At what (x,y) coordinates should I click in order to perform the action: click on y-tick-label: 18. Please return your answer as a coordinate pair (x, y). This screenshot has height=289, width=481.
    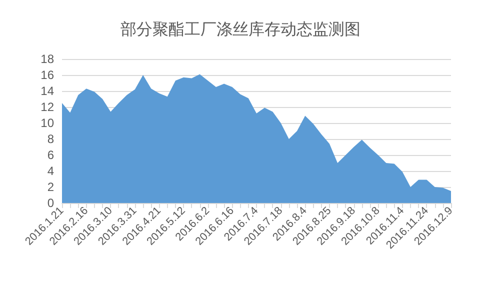
    Looking at the image, I should click on (47, 59).